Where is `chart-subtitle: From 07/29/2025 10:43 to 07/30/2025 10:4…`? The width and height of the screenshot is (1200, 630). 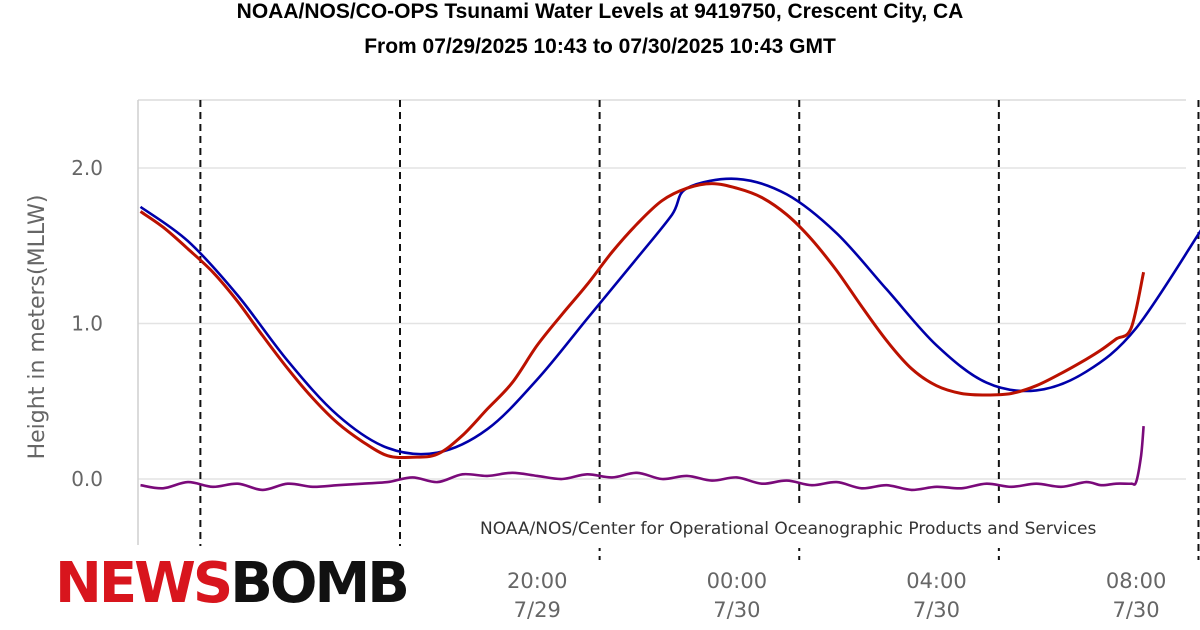 chart-subtitle: From 07/29/2025 10:43 to 07/30/2025 10:4… is located at coordinates (600, 46).